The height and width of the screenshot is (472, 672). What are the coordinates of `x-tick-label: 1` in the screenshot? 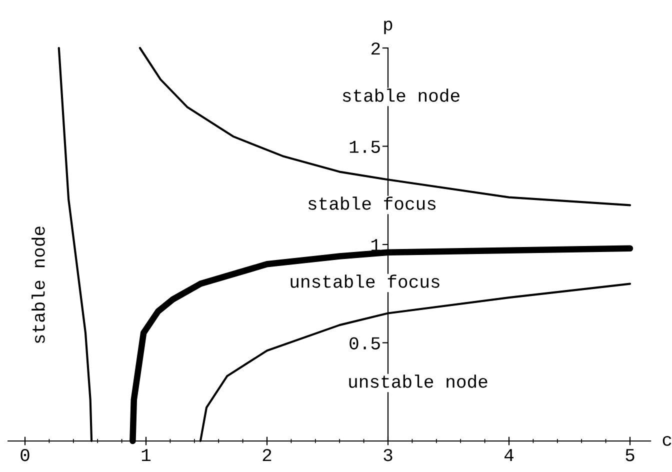 It's located at (146, 455).